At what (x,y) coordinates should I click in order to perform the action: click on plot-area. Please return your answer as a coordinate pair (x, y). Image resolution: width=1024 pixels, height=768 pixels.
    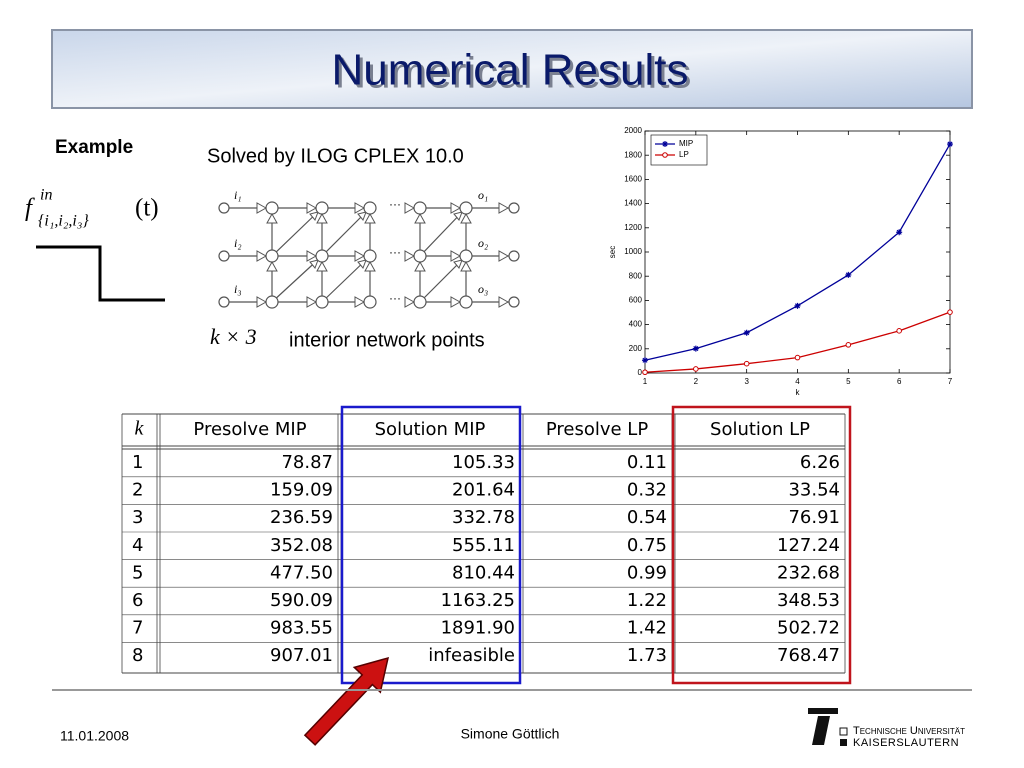
    Looking at the image, I should click on (797, 252).